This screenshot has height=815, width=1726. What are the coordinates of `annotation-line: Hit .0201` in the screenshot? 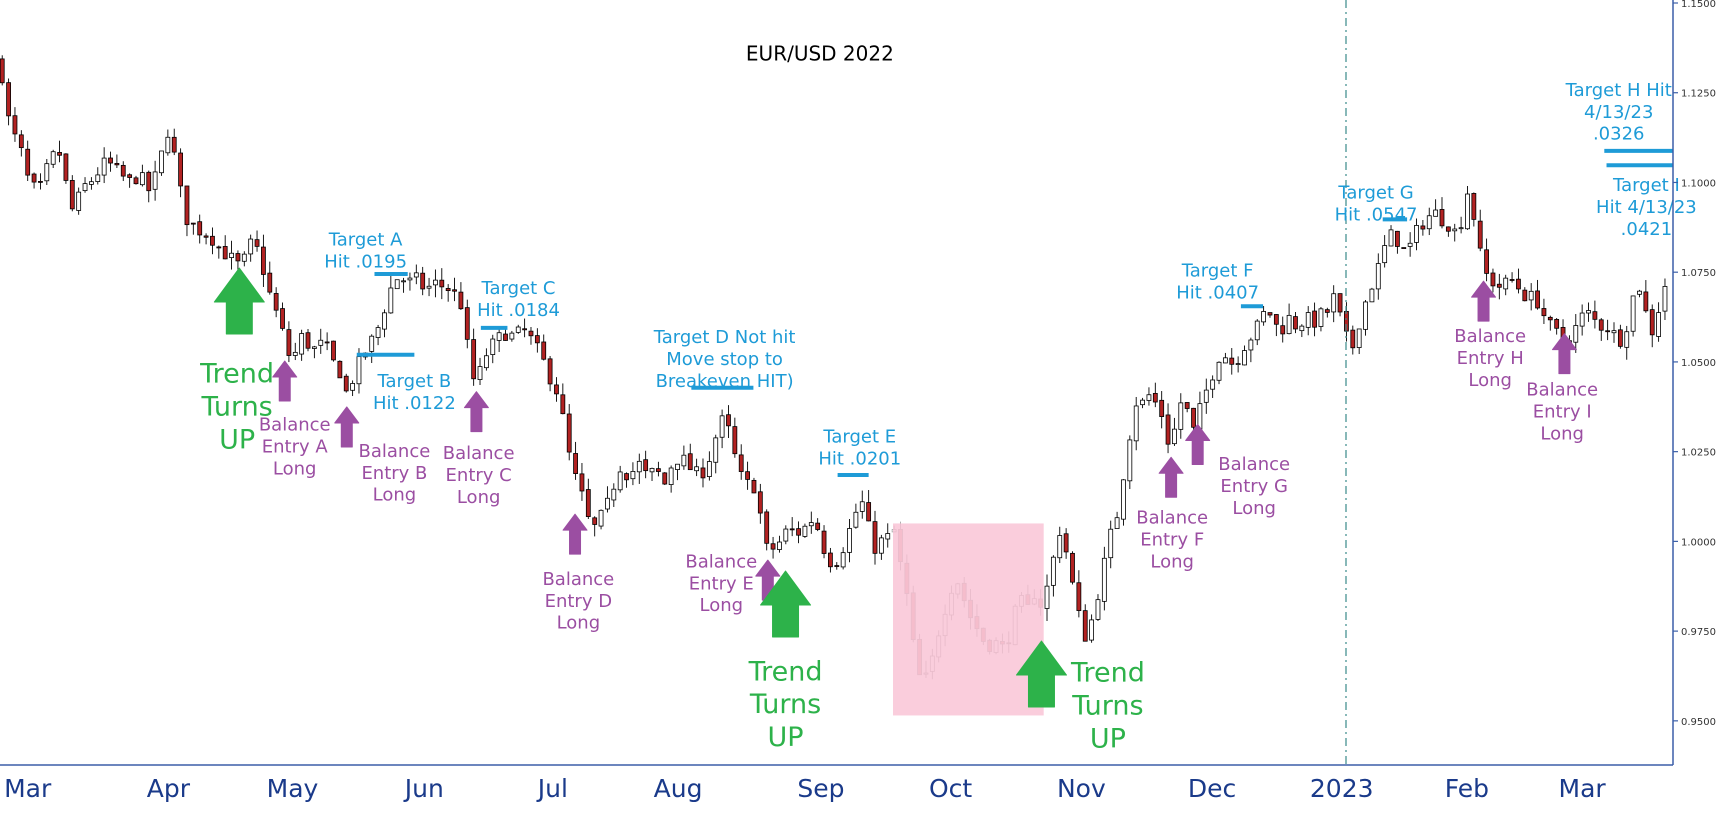 It's located at (859, 459).